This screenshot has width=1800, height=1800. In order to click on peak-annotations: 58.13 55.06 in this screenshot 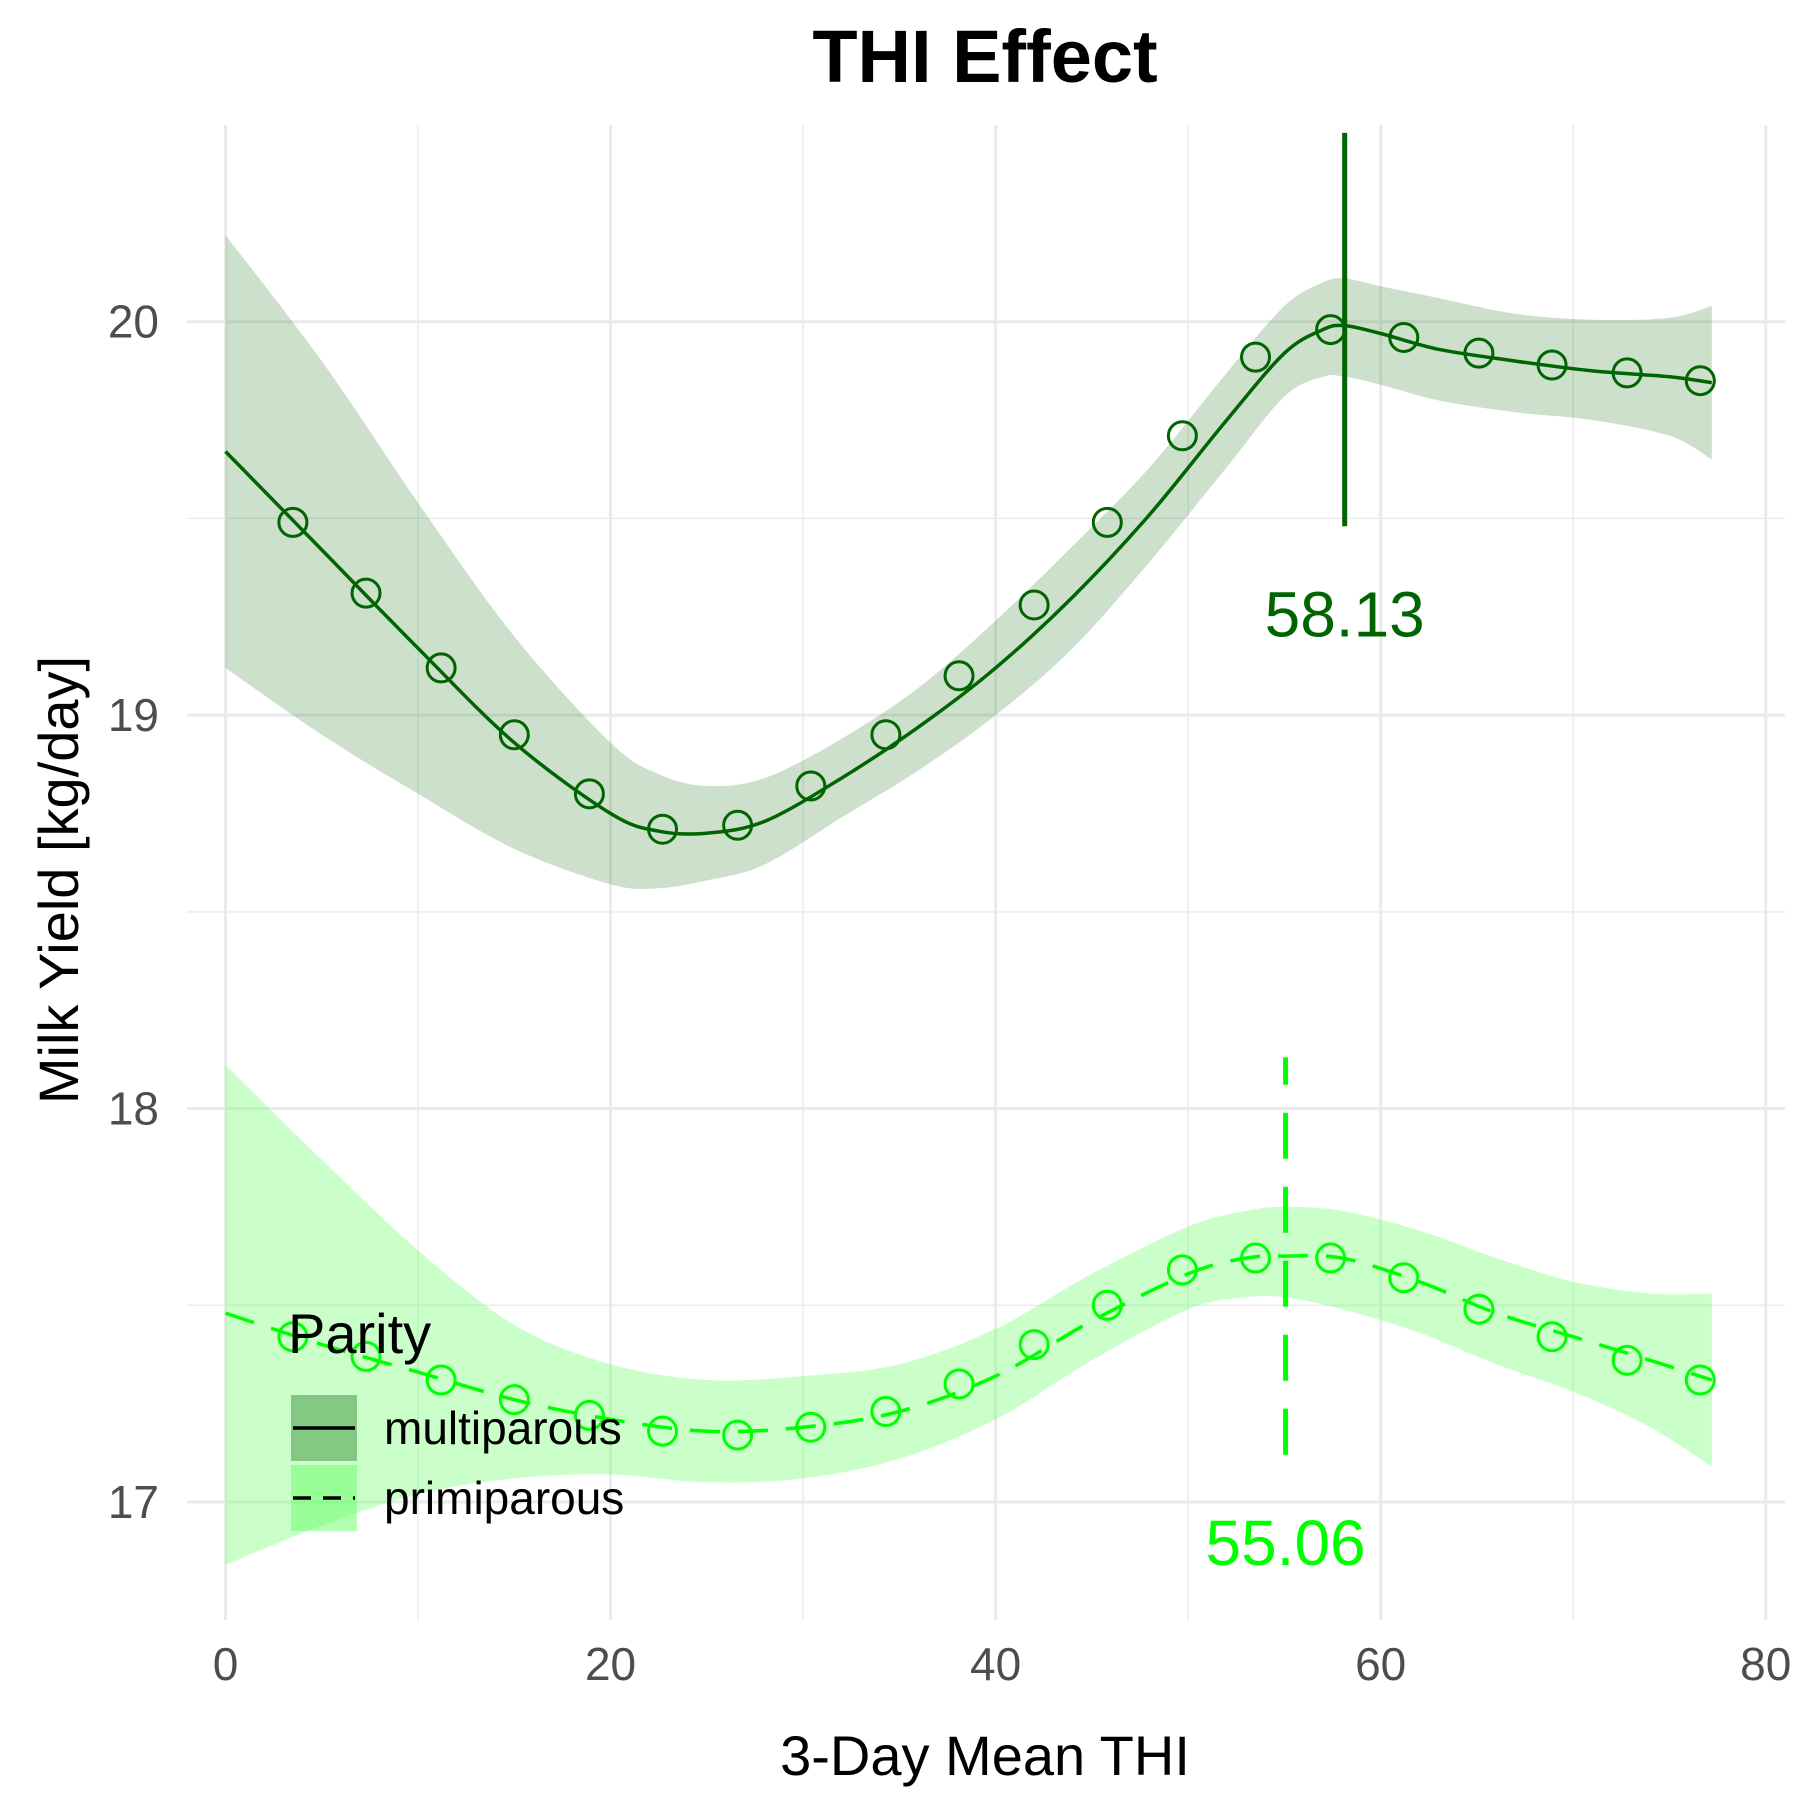, I will do `click(1314, 1078)`.